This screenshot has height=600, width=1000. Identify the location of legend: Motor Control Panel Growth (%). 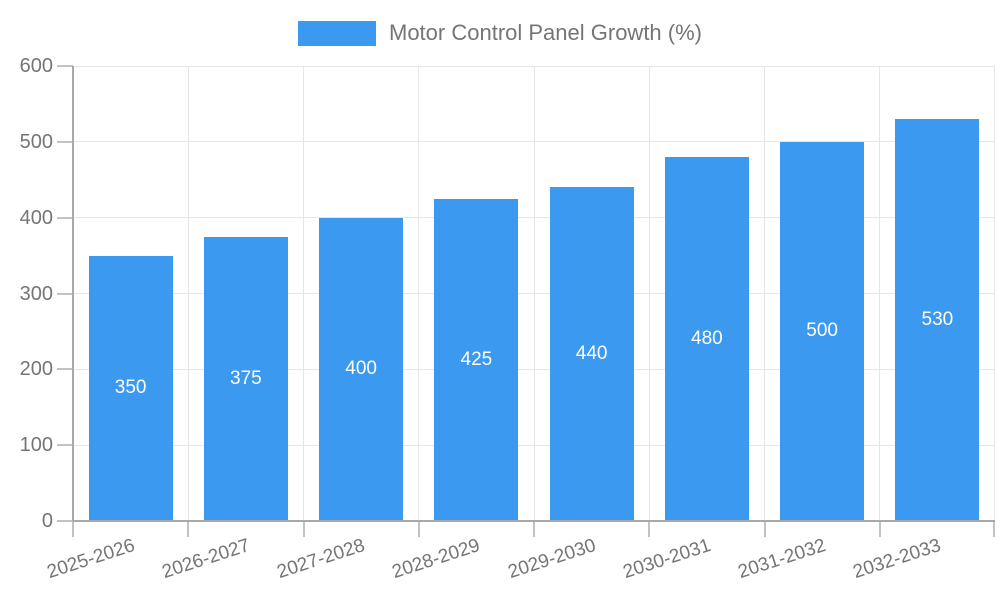
(500, 33).